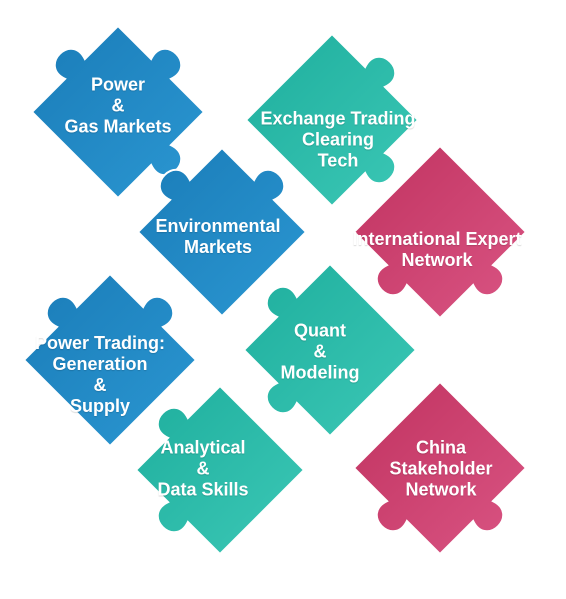  I want to click on puzzle-piece-international-expert-network, so click(440, 232).